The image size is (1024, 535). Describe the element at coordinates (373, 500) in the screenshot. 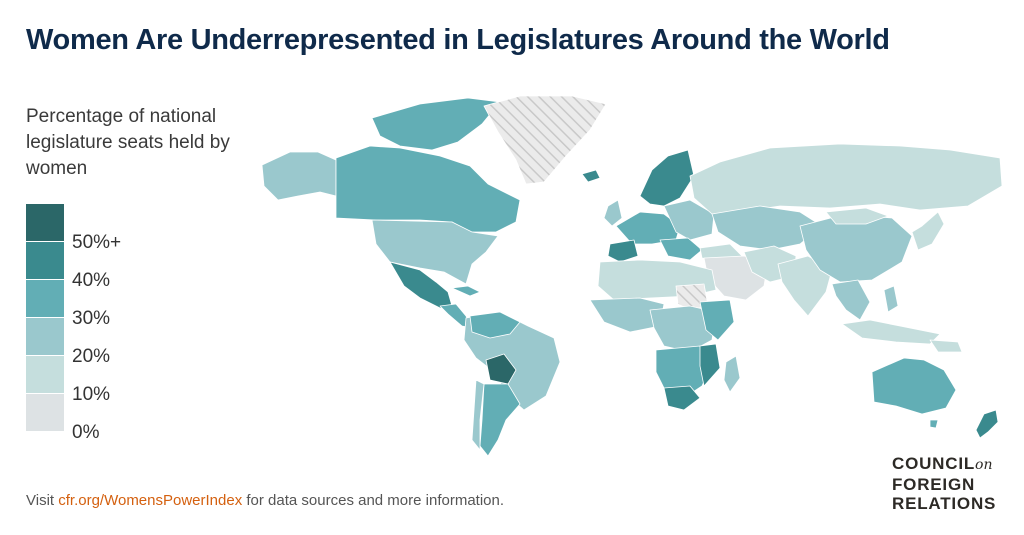

I see `footer-suffix: for data sources and more information.` at that location.